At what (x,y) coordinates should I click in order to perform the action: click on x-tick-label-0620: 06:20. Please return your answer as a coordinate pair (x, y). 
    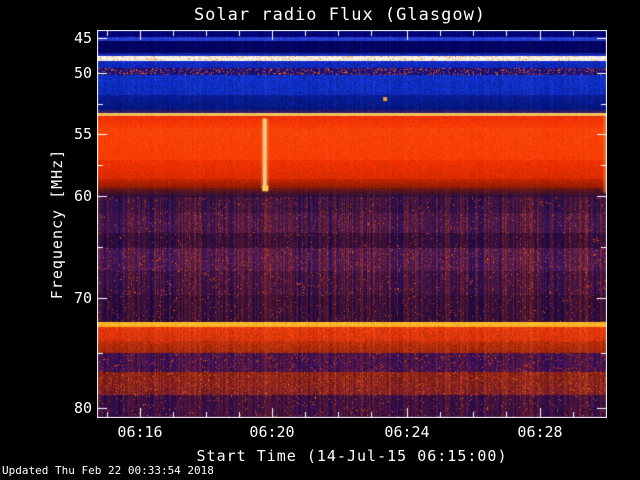
    Looking at the image, I should click on (272, 432).